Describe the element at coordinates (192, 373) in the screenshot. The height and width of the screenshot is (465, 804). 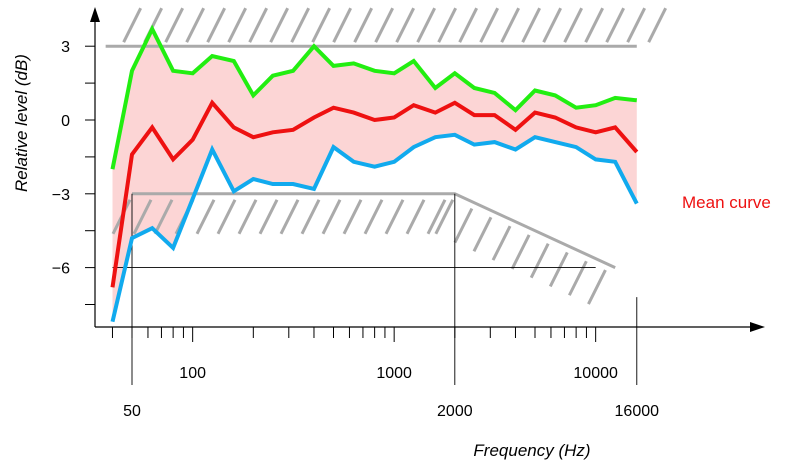
I see `x-tick-label: 100` at that location.